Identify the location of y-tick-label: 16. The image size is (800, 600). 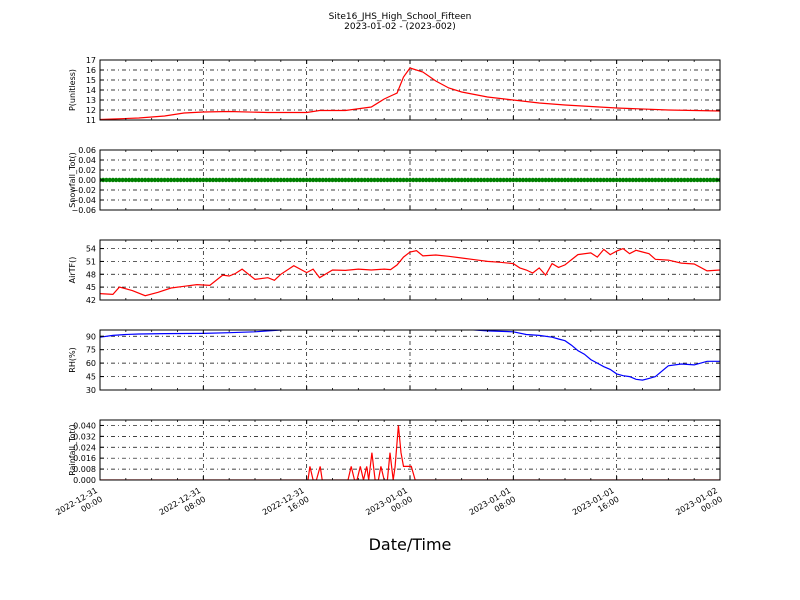
(91, 70).